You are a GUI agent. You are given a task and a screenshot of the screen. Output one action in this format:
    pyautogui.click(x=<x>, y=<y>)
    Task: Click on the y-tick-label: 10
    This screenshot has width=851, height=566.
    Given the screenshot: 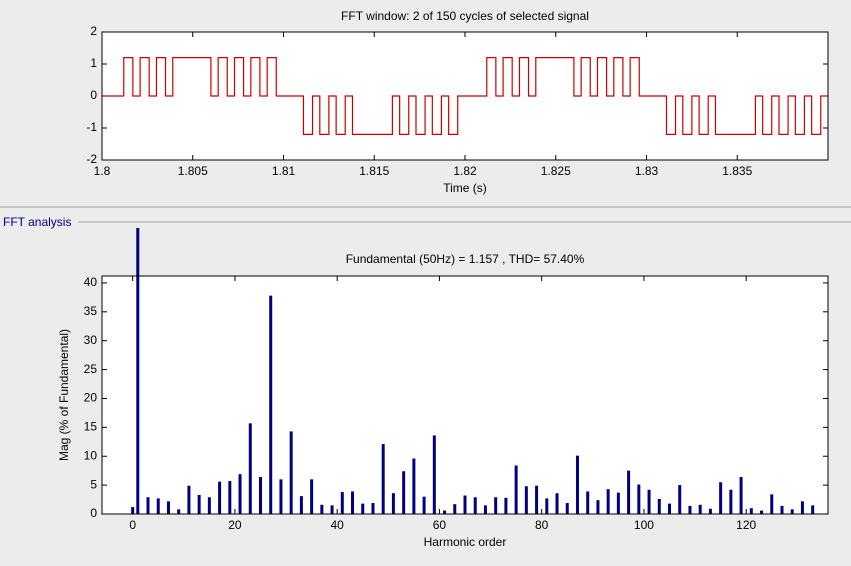 What is the action you would take?
    pyautogui.click(x=91, y=455)
    